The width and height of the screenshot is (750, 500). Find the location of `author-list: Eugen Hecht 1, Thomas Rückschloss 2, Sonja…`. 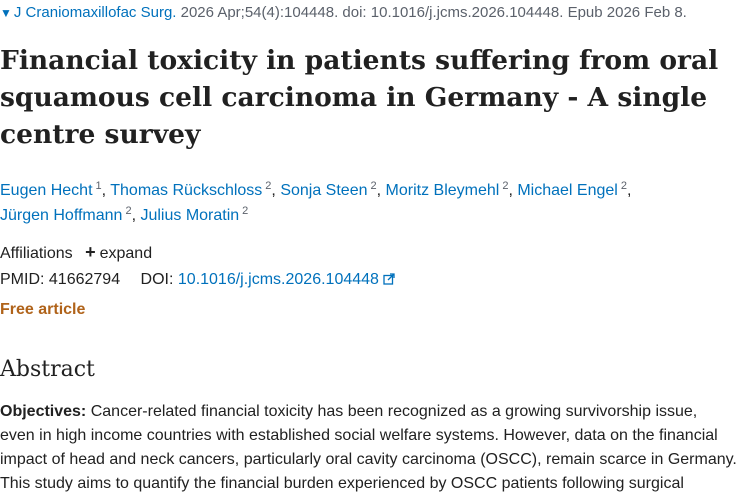

author-list: Eugen Hecht 1, Thomas Rückschloss 2, Sonja… is located at coordinates (316, 201).